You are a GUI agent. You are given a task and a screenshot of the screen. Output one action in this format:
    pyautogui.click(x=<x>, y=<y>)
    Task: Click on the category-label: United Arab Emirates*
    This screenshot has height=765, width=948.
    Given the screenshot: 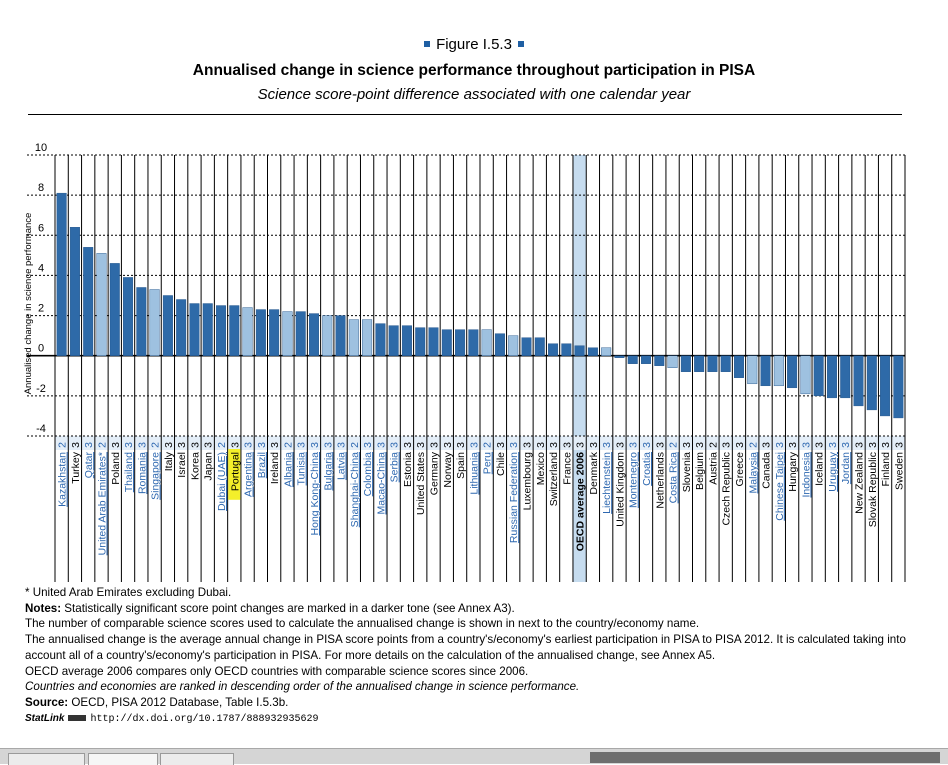 What is the action you would take?
    pyautogui.click(x=102, y=503)
    